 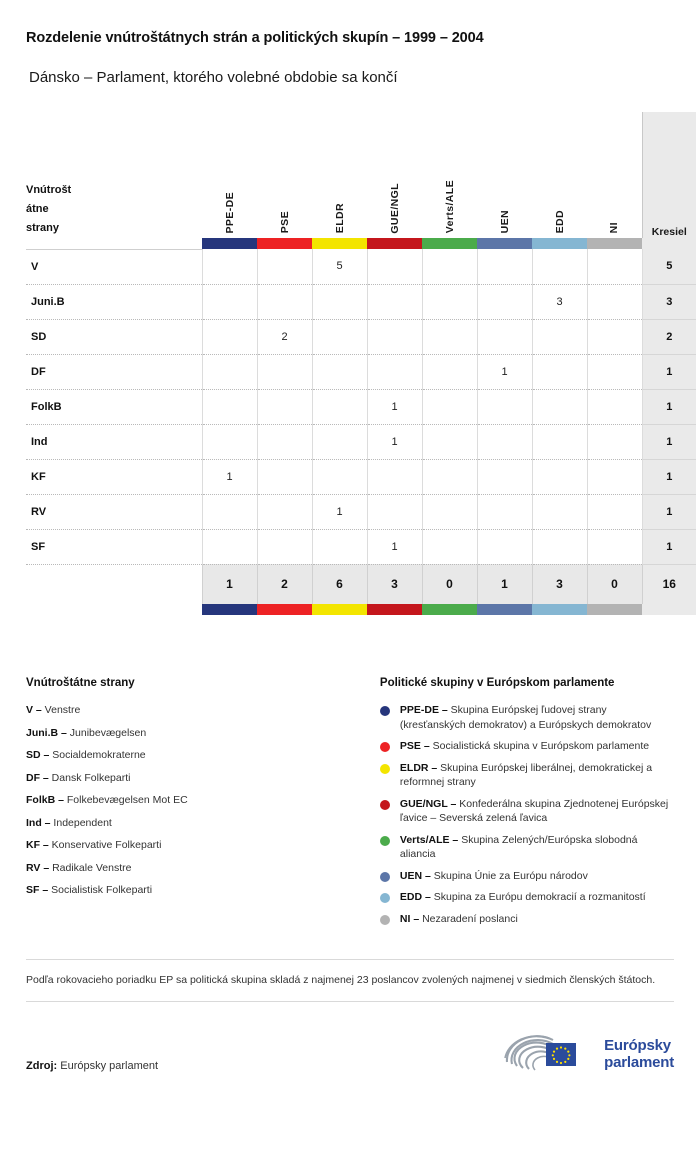 What do you see at coordinates (203, 823) in the screenshot?
I see `legend-national-item: Ind – Independent` at bounding box center [203, 823].